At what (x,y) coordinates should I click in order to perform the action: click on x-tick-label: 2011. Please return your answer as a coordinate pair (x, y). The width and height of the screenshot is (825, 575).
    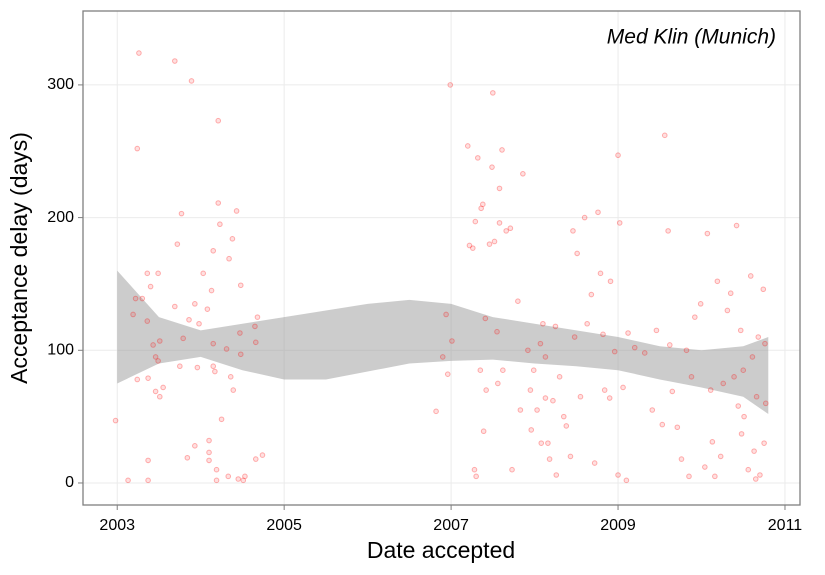
    Looking at the image, I should click on (785, 525).